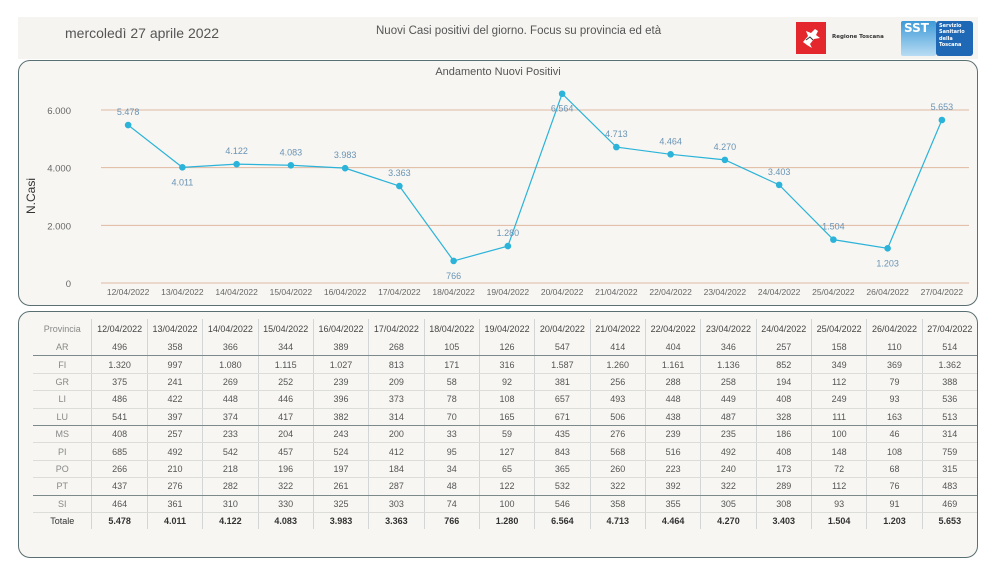 This screenshot has height=576, width=996. What do you see at coordinates (838, 417) in the screenshot?
I see `cases-cell: 111` at bounding box center [838, 417].